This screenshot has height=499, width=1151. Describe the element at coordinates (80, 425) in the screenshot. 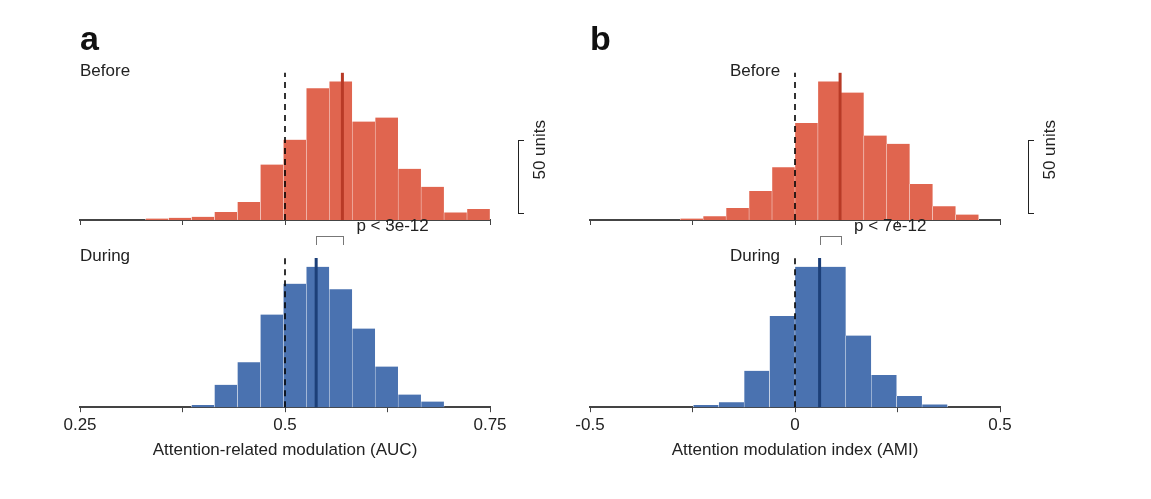

I see `x-tick-label: 0.25` at that location.